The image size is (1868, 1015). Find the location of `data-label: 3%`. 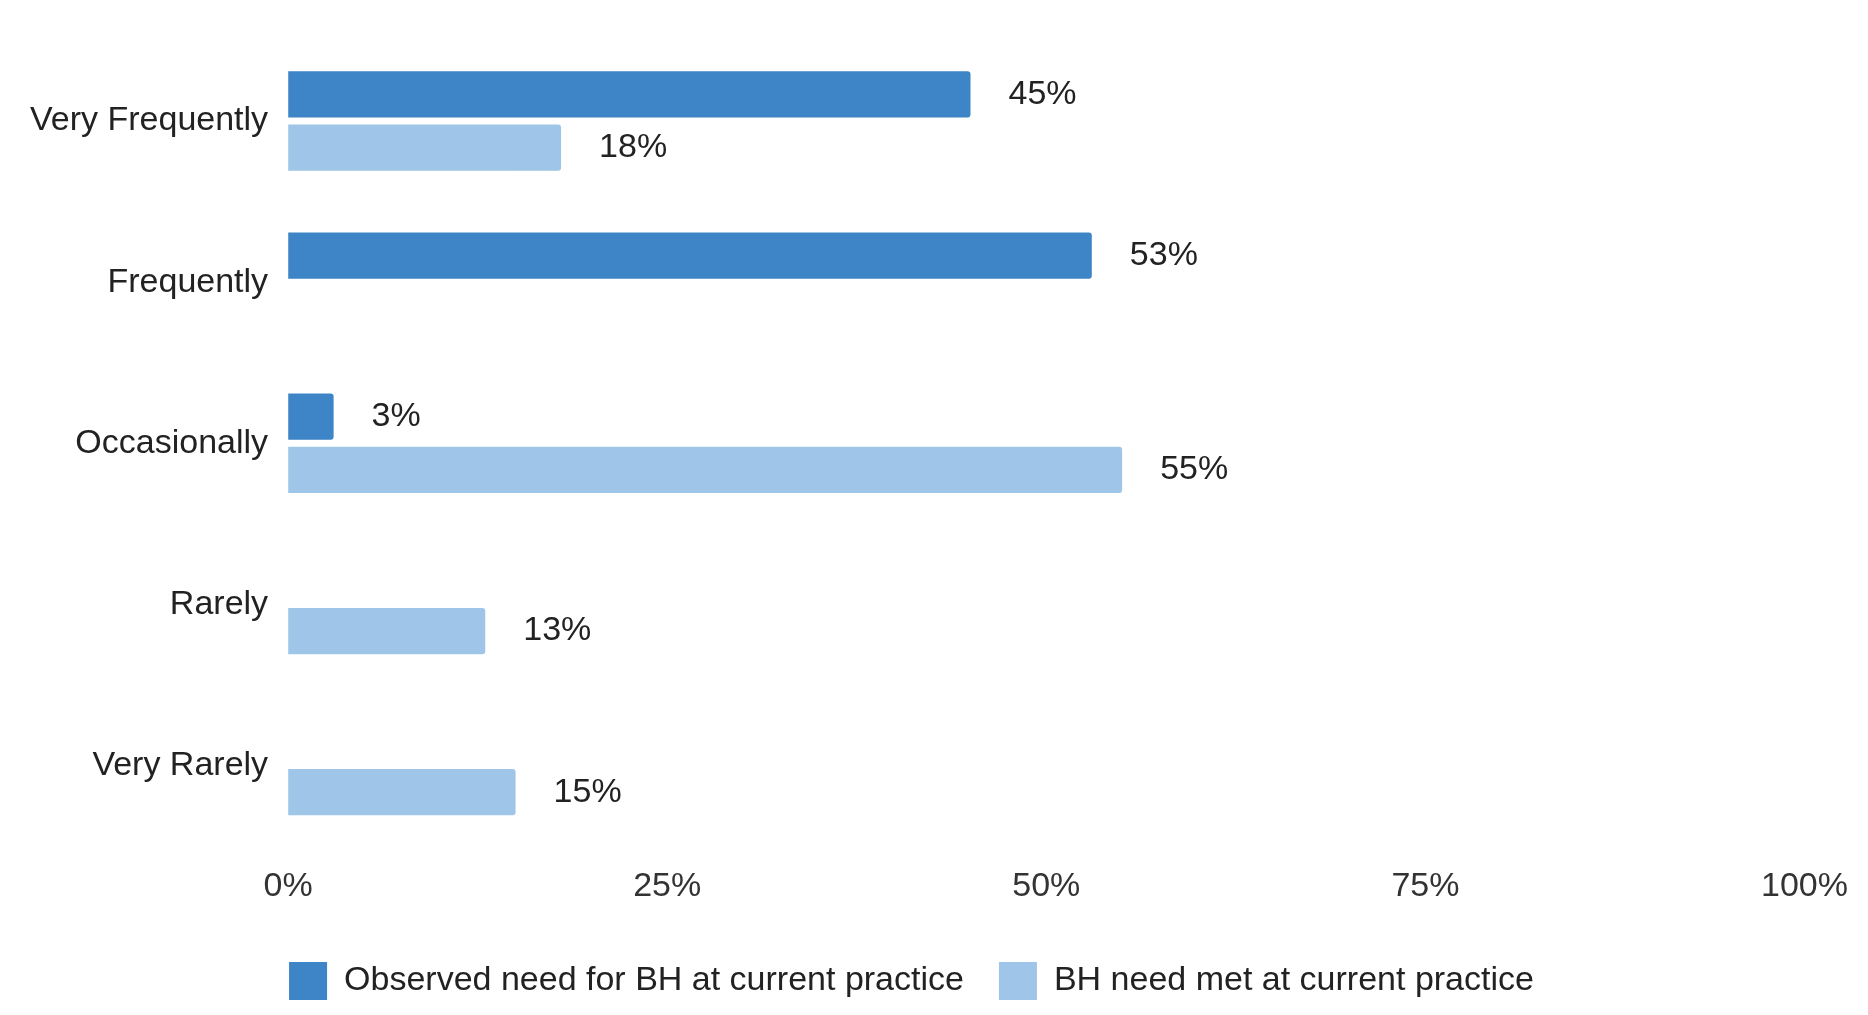

data-label: 3% is located at coordinates (396, 414).